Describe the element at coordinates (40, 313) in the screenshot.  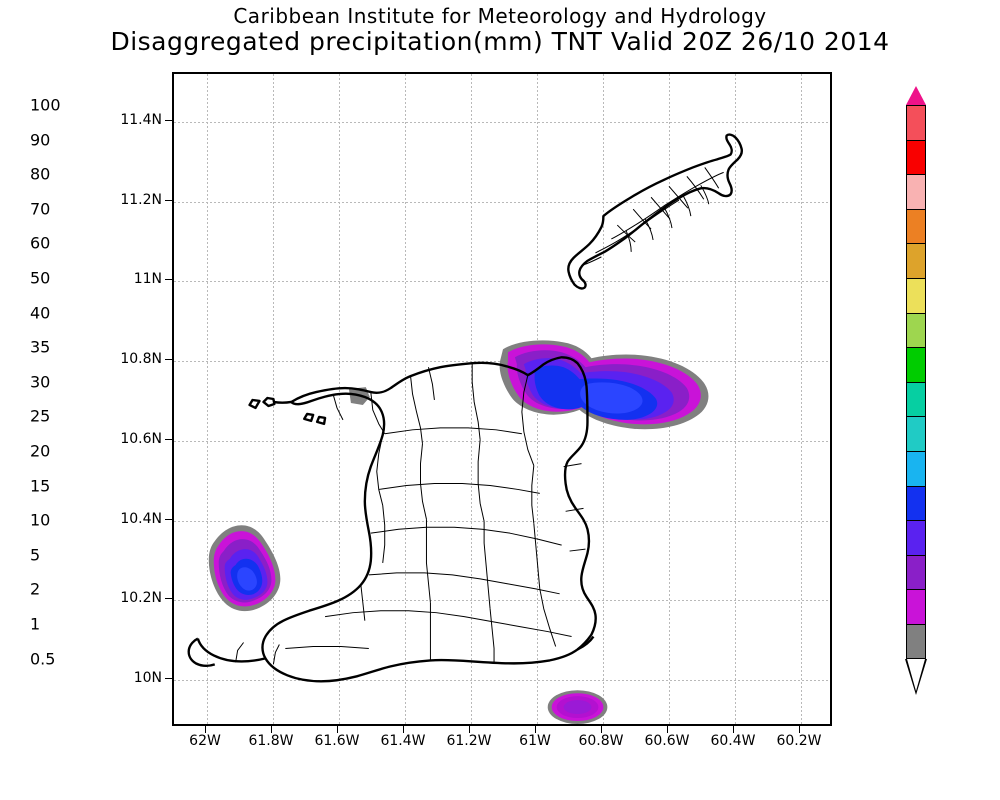
I see `colorbar-label-40: 40` at that location.